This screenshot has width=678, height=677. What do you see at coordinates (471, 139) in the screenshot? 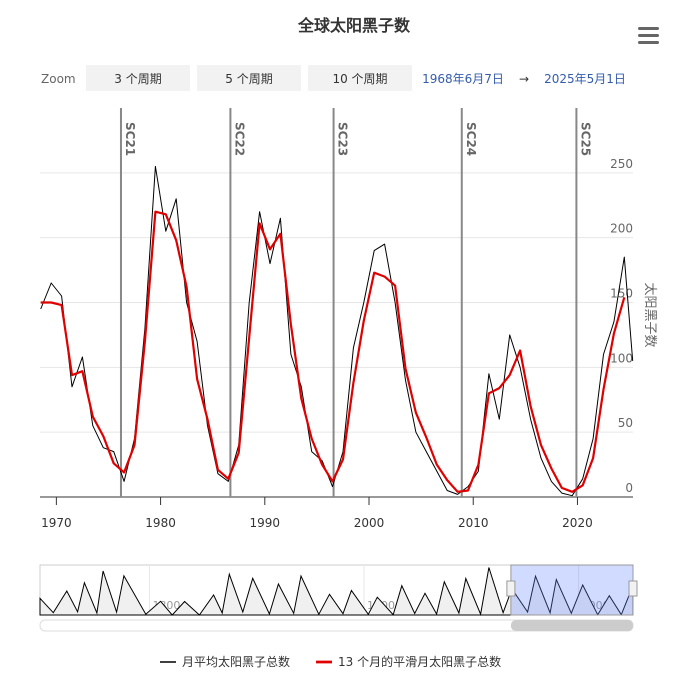
I see `cycle-label: SC24` at bounding box center [471, 139].